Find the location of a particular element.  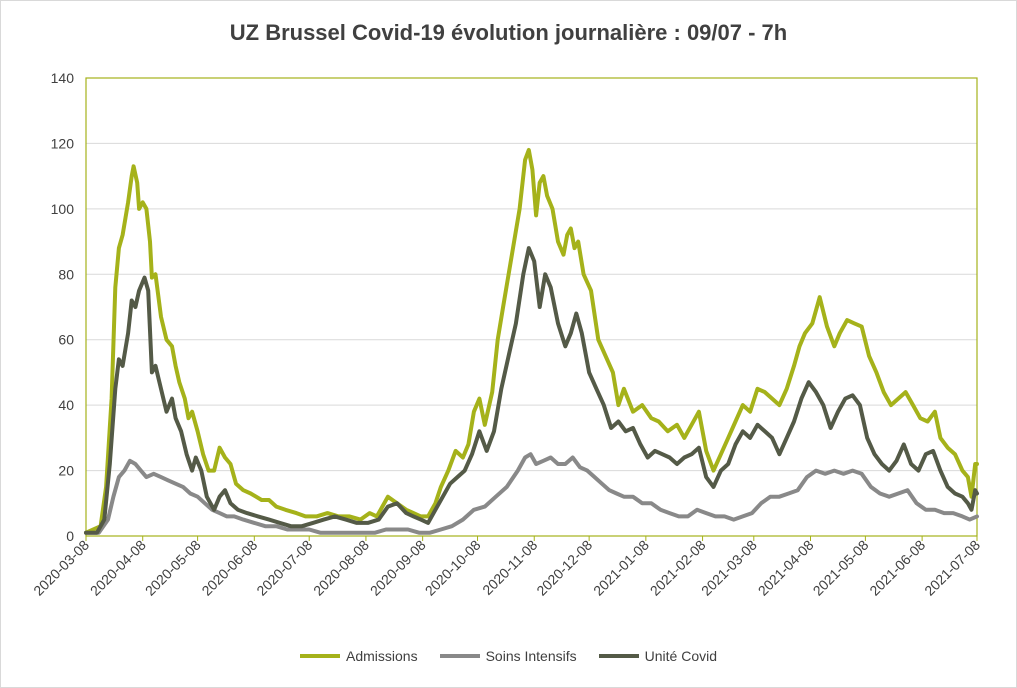

y-tick-label: 20 is located at coordinates (66, 471).